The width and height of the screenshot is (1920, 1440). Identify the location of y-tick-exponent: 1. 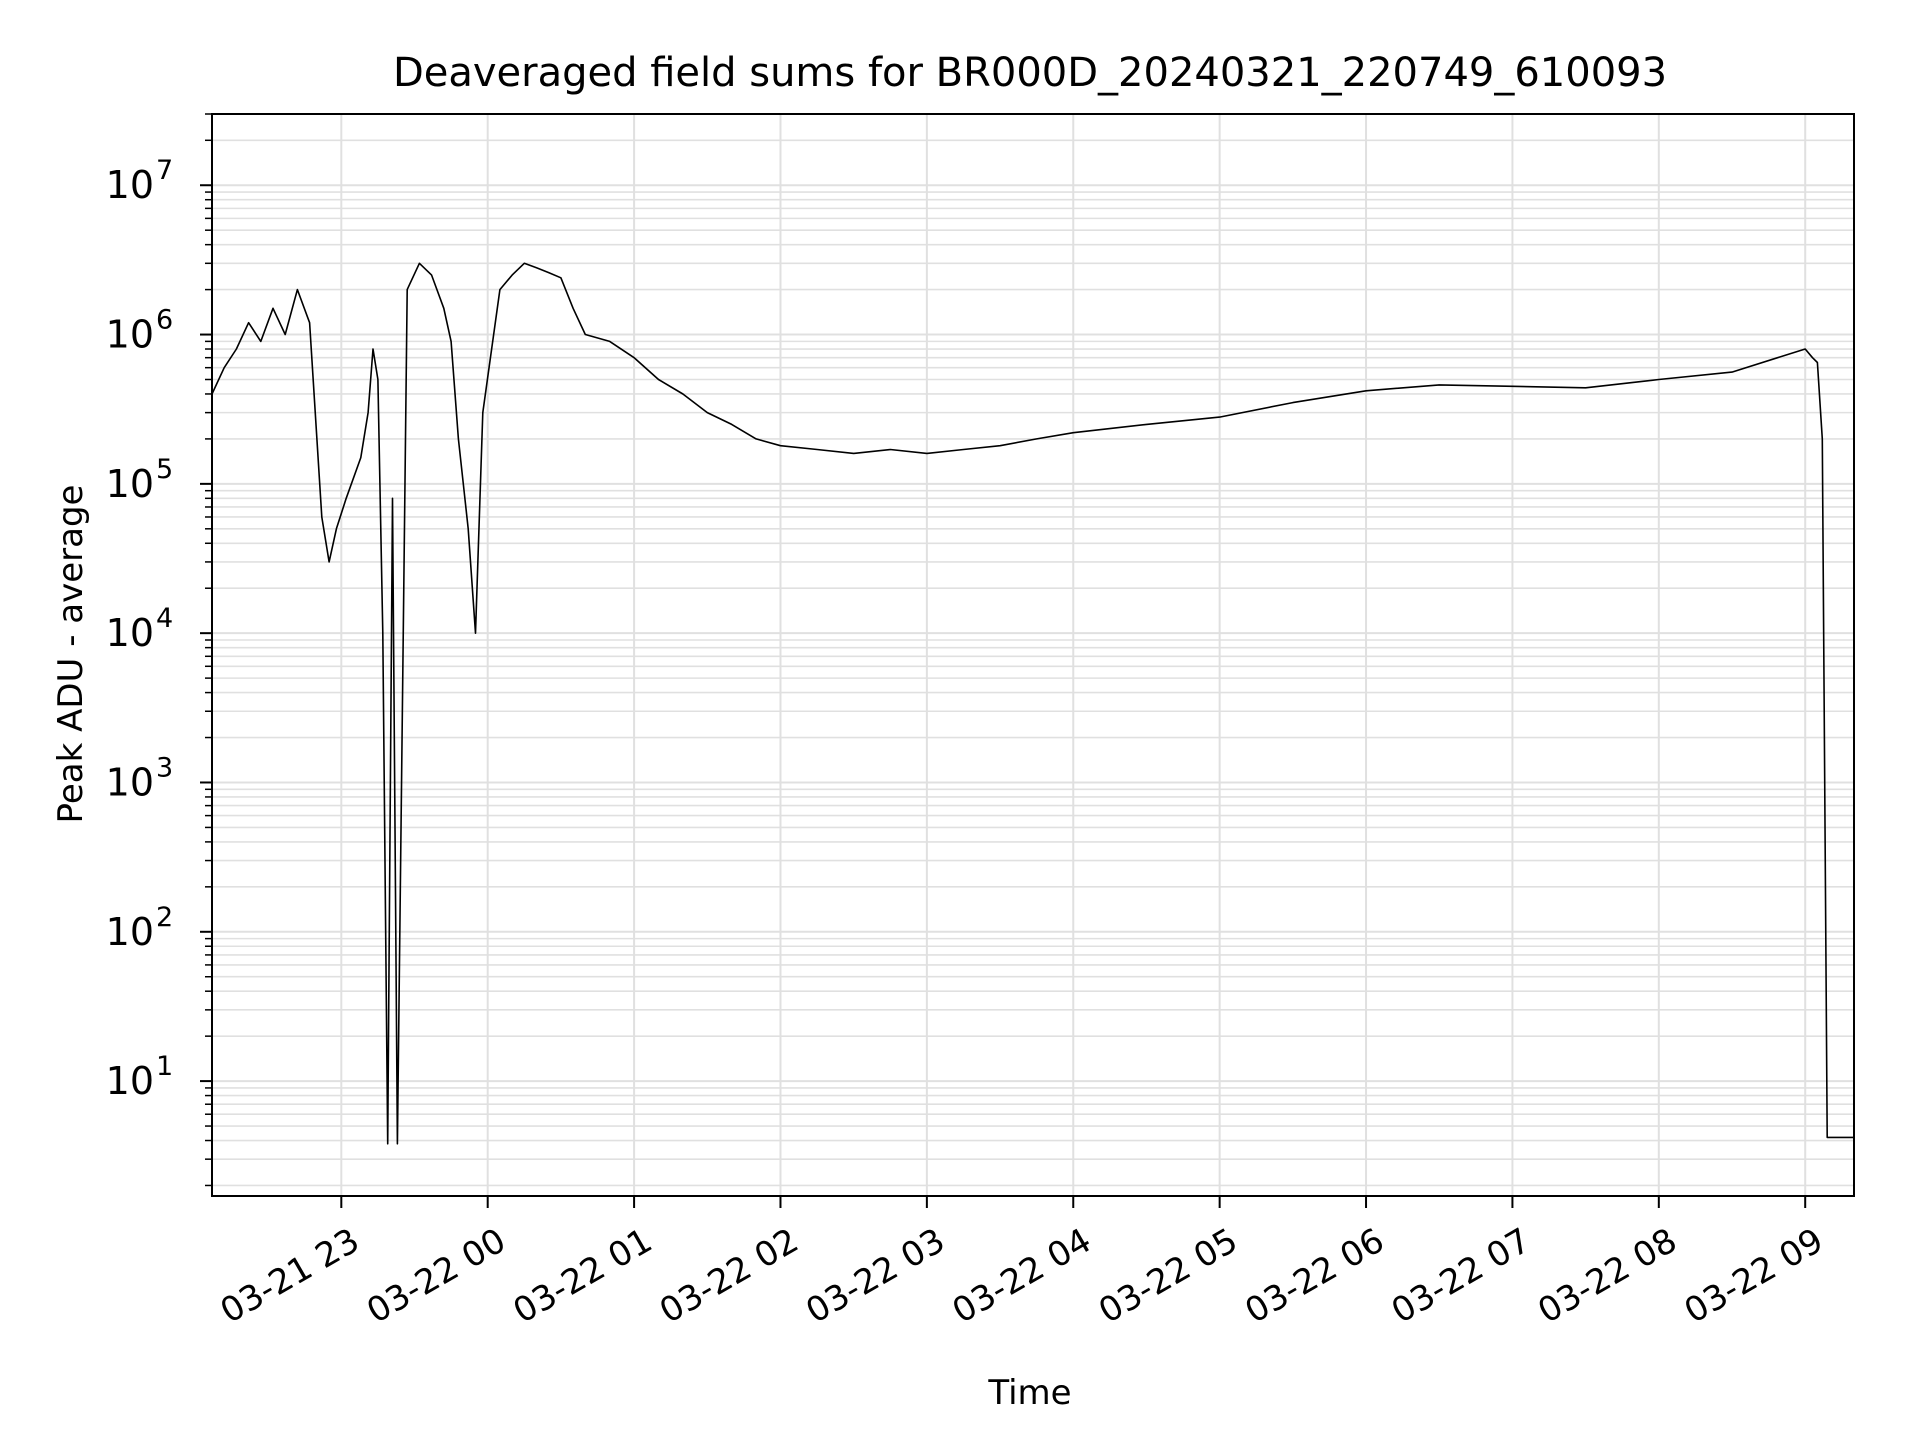
(164, 1066).